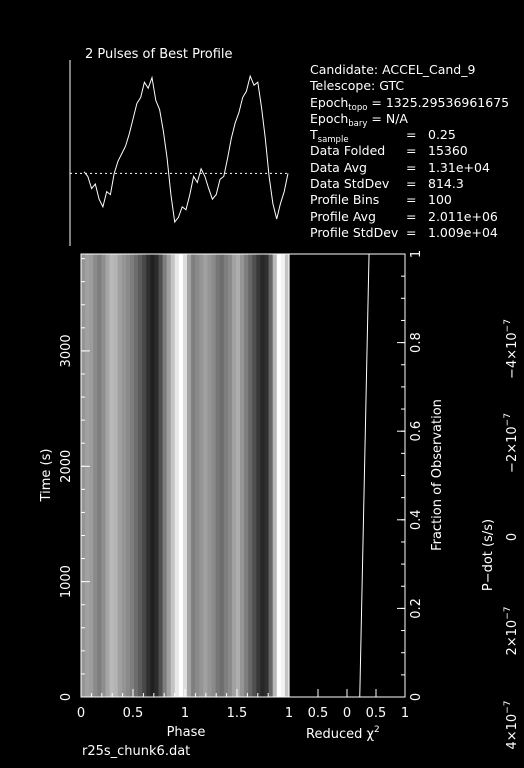  I want to click on x-tick-label: 0.5, so click(133, 713).